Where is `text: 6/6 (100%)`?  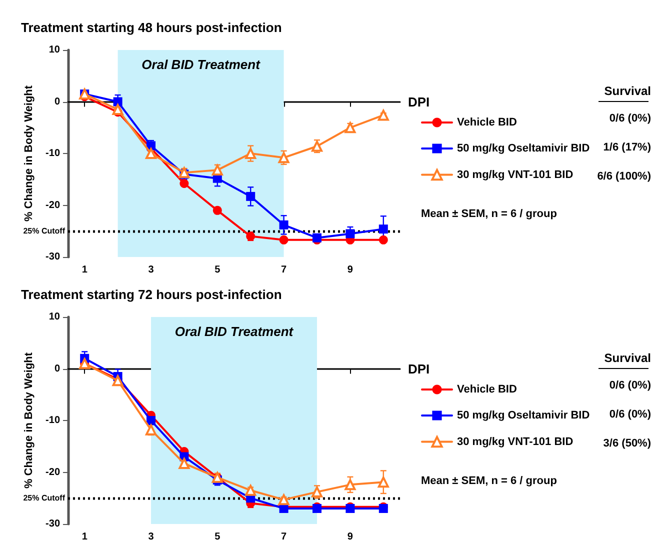
text: 6/6 (100%) is located at coordinates (624, 176).